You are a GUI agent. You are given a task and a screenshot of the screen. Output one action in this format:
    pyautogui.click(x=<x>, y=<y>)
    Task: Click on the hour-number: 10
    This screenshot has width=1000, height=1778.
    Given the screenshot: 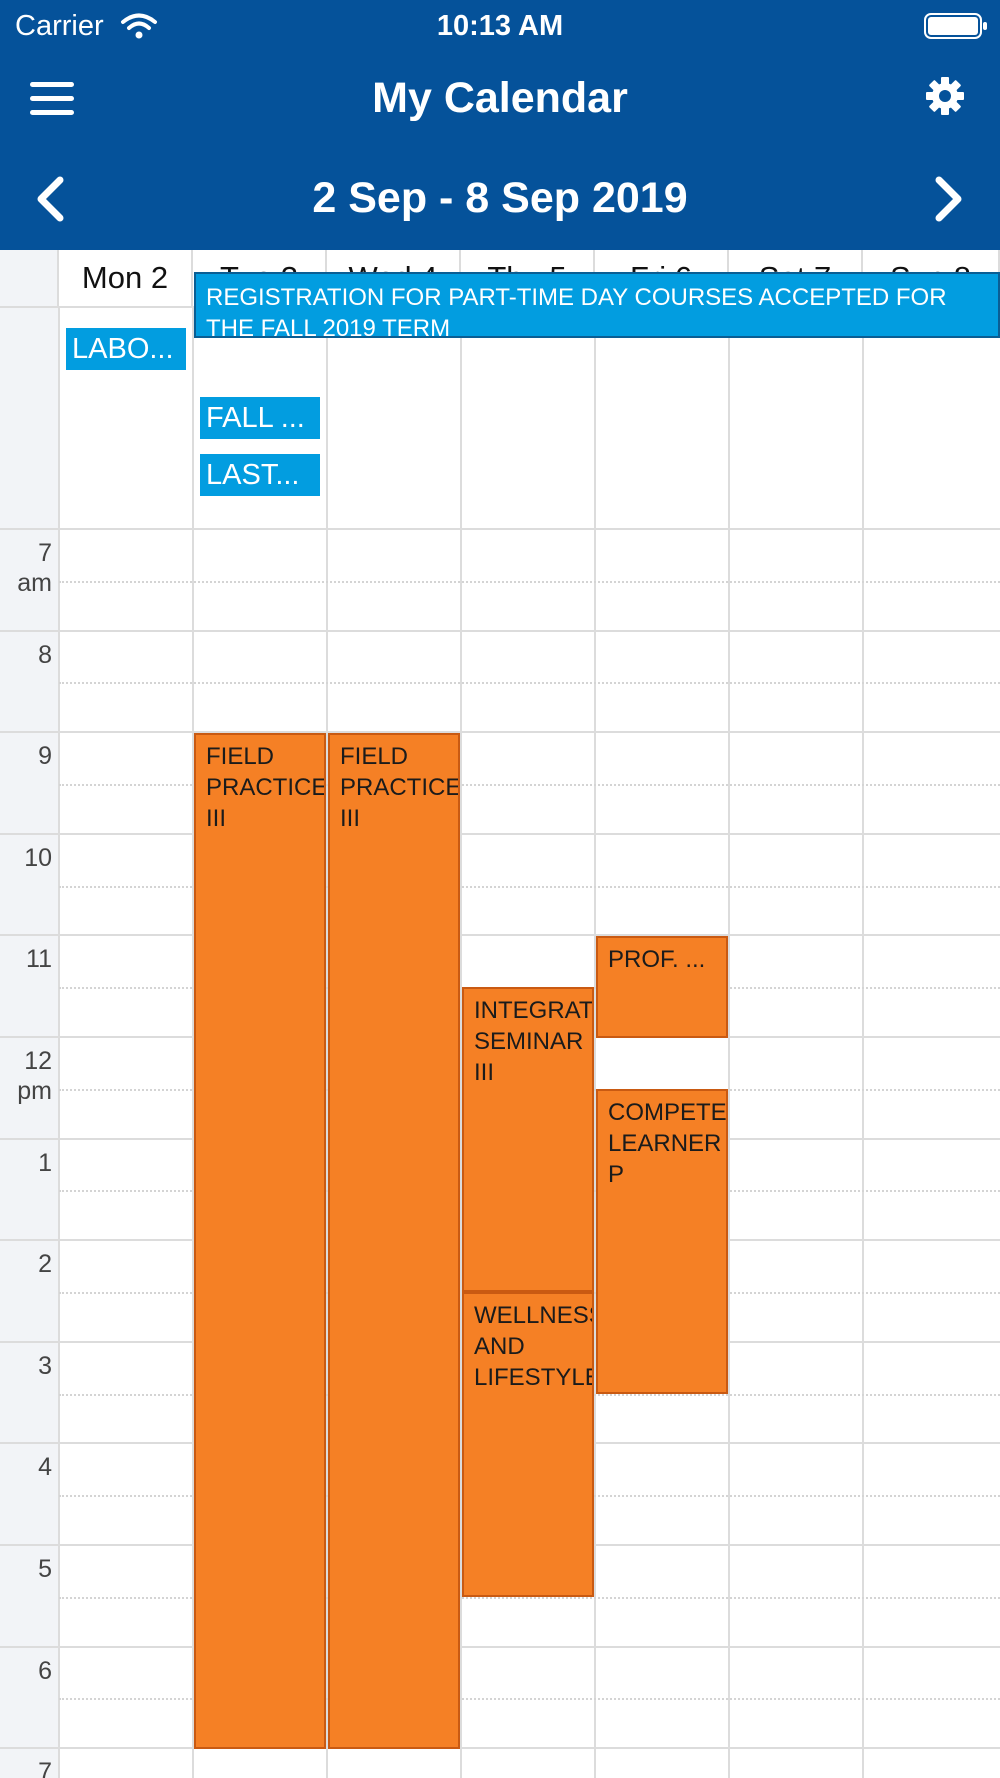 What is the action you would take?
    pyautogui.click(x=26, y=858)
    